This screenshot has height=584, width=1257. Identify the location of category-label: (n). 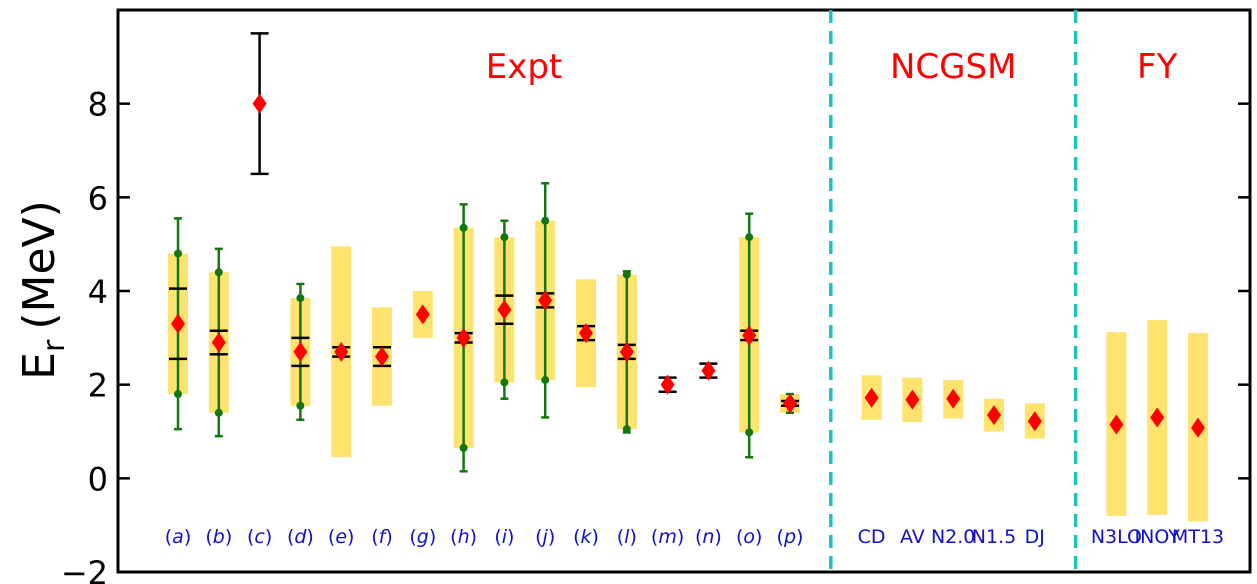
(708, 537).